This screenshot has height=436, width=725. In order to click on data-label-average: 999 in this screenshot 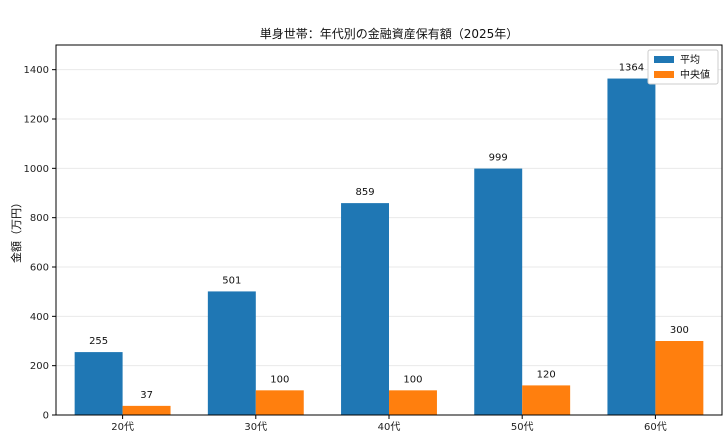, I will do `click(498, 158)`.